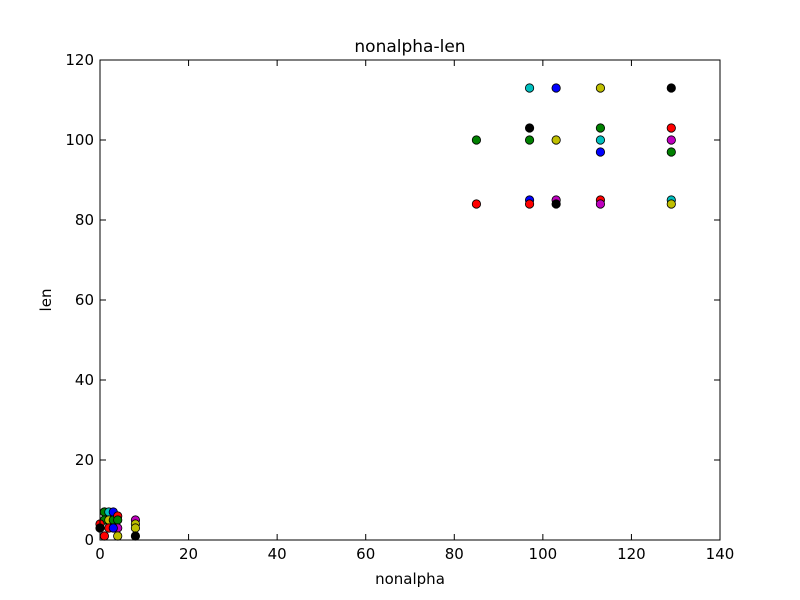  What do you see at coordinates (84, 380) in the screenshot?
I see `y-tick-label: 40` at bounding box center [84, 380].